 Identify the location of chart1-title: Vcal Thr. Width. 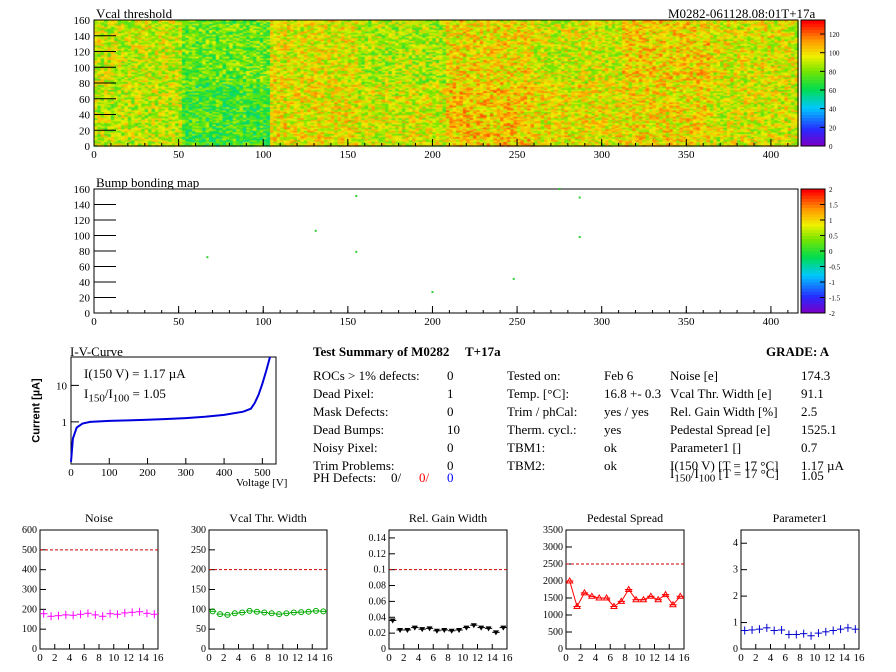
(267, 518).